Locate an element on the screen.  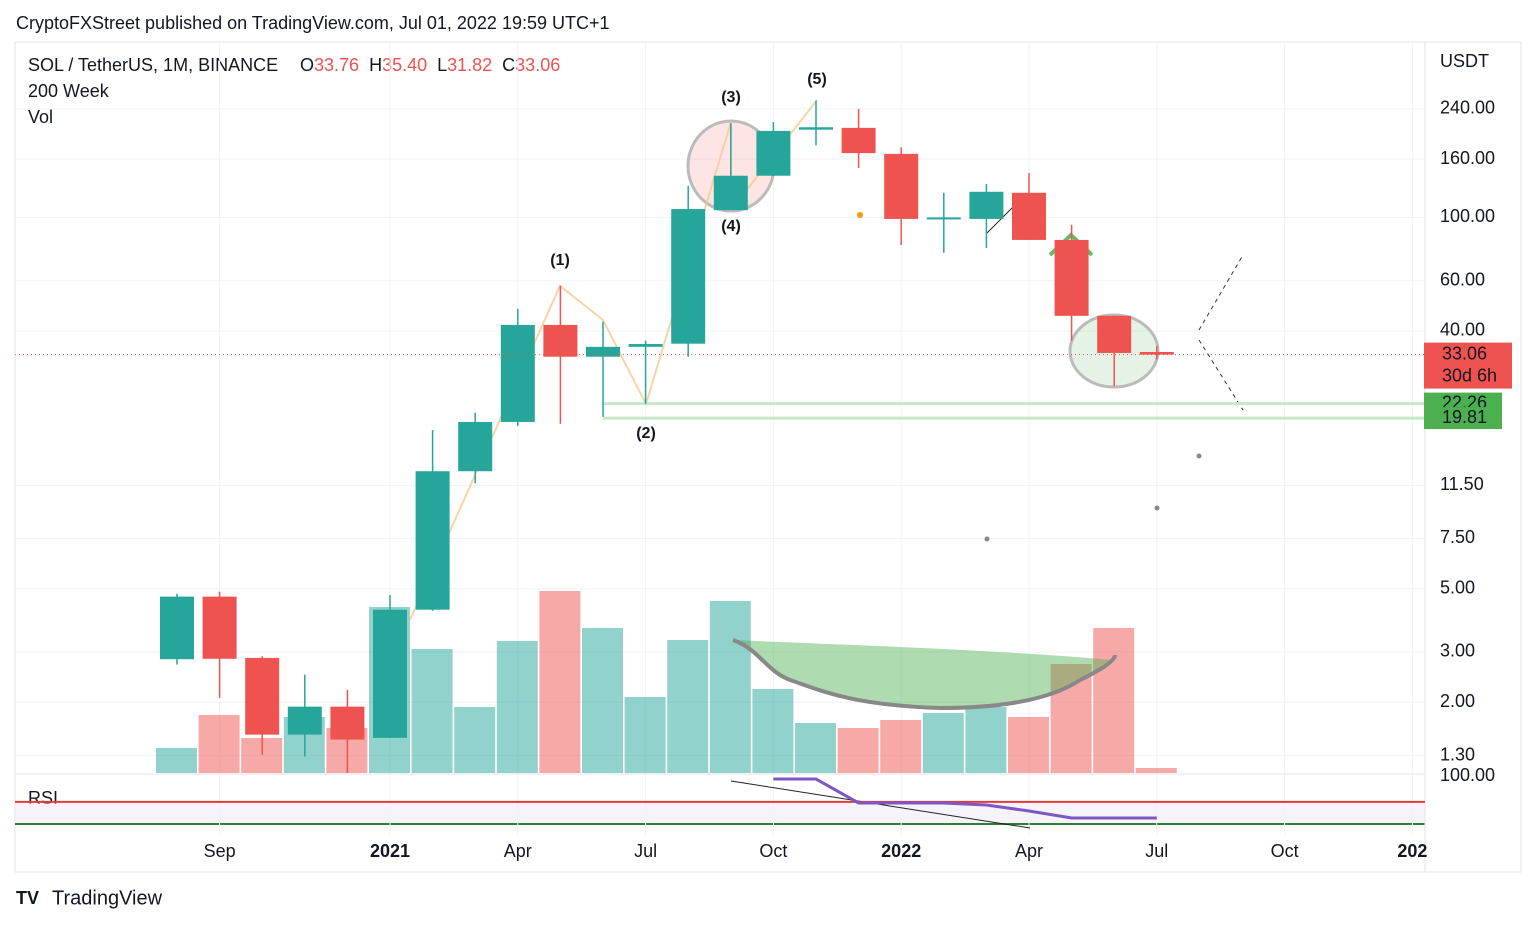
axis-unit: USDT is located at coordinates (1464, 61).